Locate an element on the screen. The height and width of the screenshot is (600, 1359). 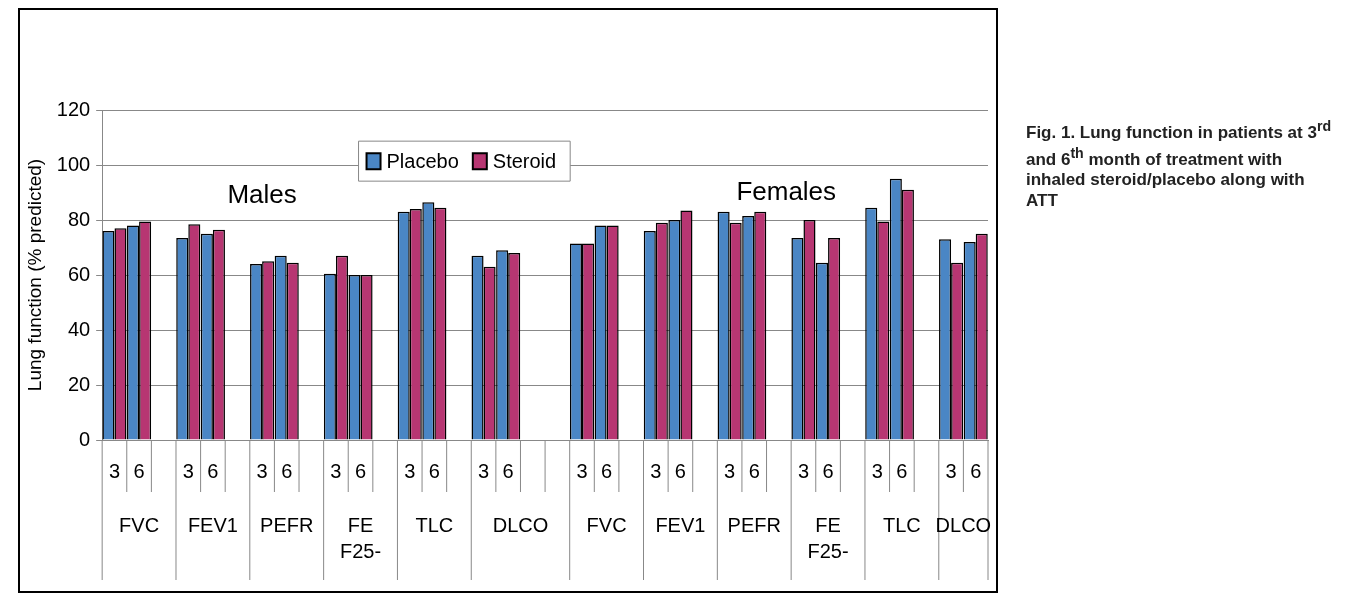
y-tick-label: 20 is located at coordinates (79, 383).